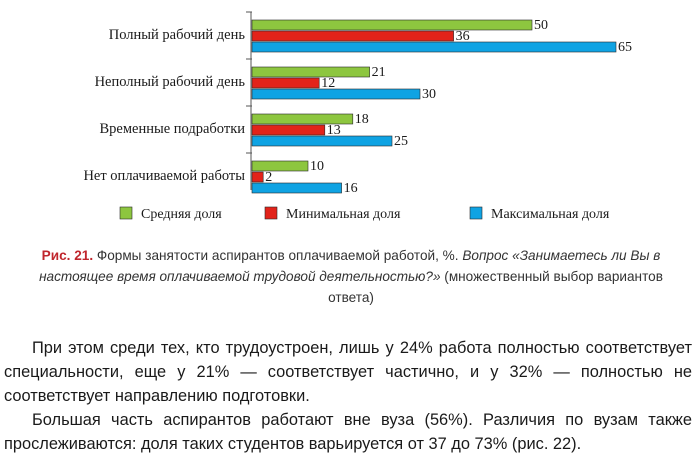 Image resolution: width=700 pixels, height=461 pixels. What do you see at coordinates (328, 83) in the screenshot?
I see `value-label-part-day-series-1: 12` at bounding box center [328, 83].